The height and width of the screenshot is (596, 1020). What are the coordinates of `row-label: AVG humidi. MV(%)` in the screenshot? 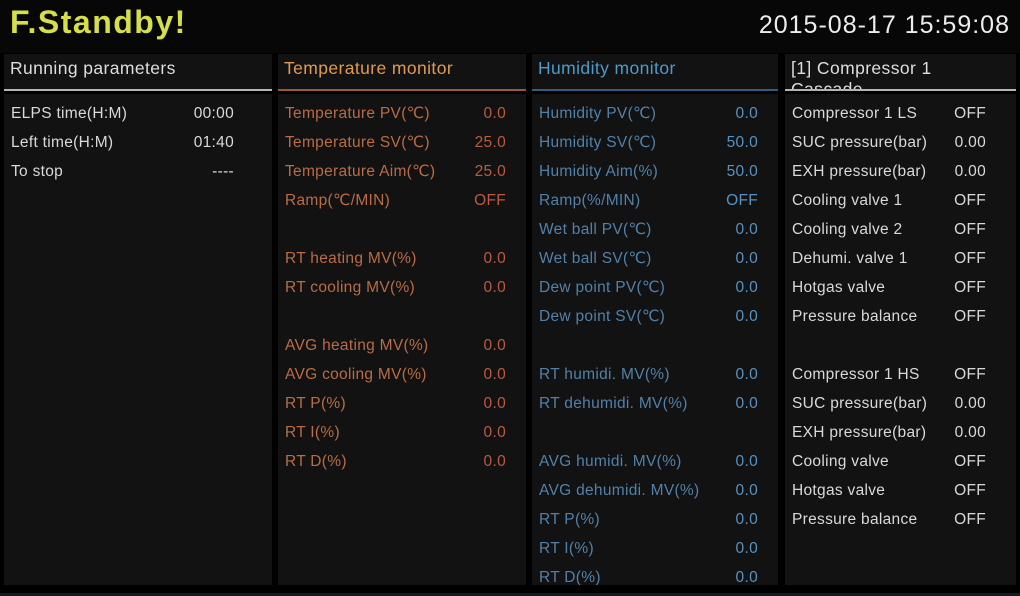 It's located at (610, 461).